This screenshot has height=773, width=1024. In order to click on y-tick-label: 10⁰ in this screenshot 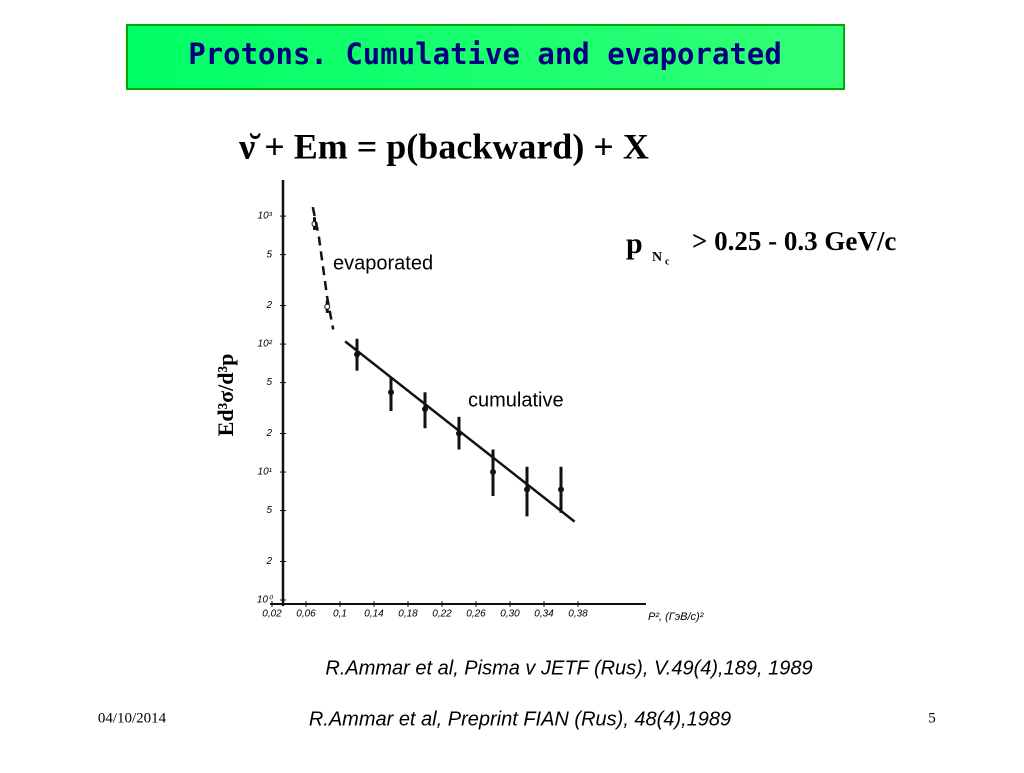, I will do `click(265, 600)`.